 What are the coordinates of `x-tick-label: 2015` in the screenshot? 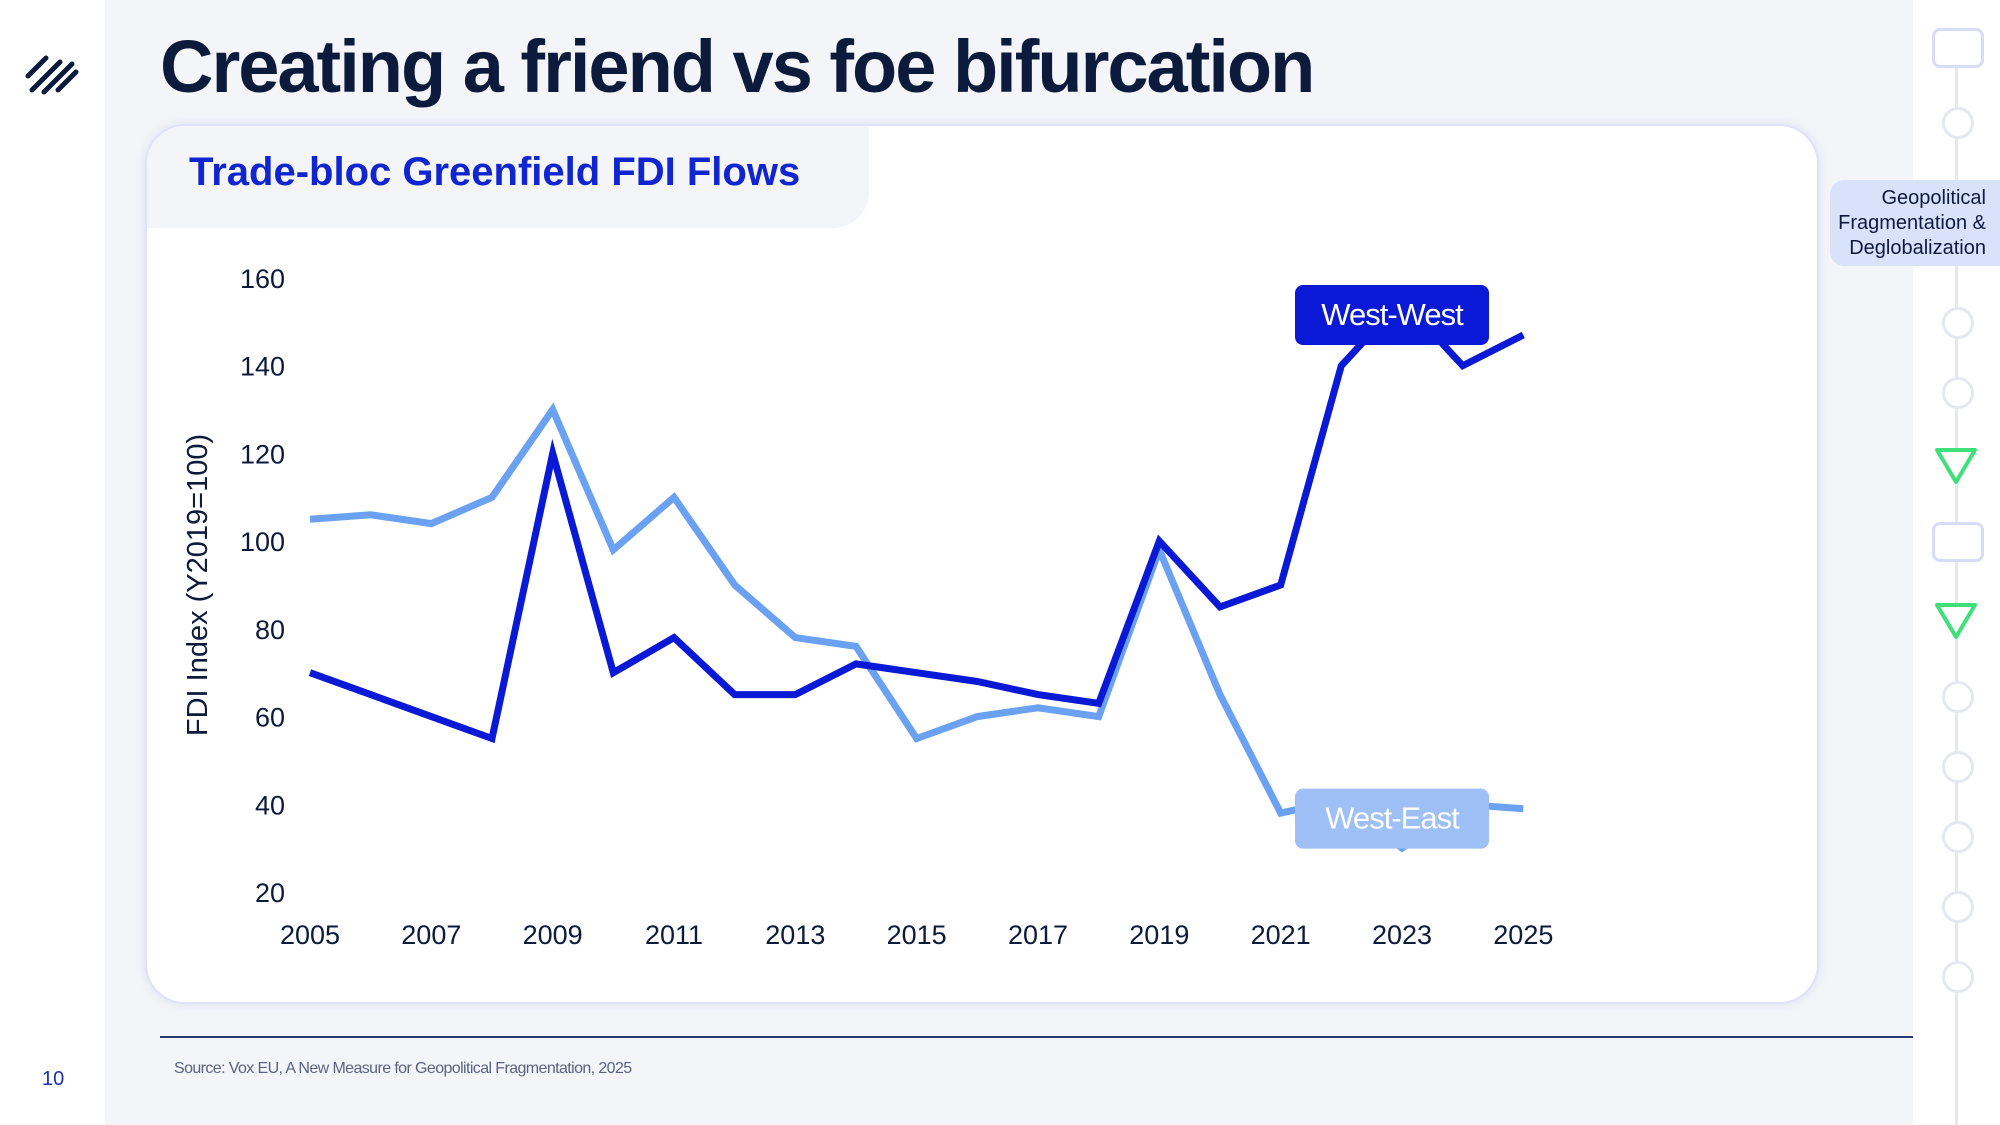 It's located at (917, 935).